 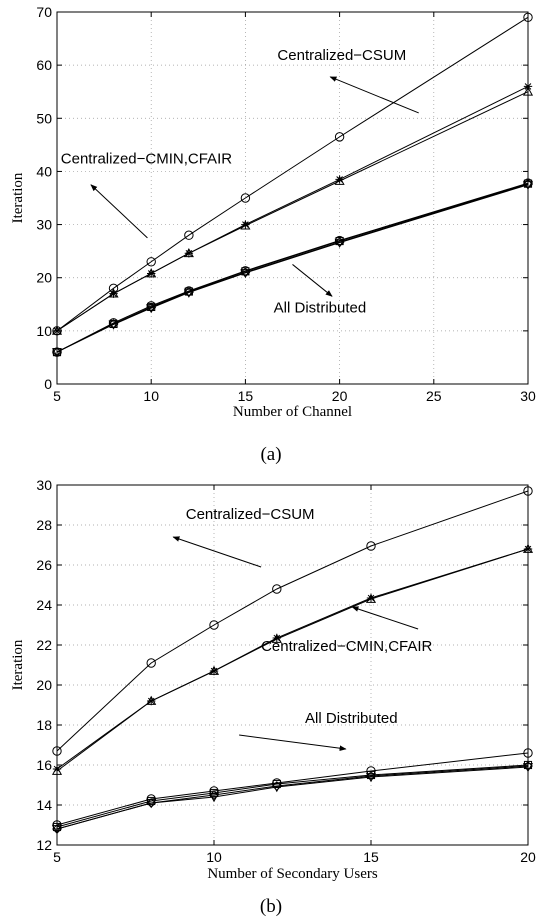 What do you see at coordinates (44, 605) in the screenshot?
I see `y-tick-label: 24` at bounding box center [44, 605].